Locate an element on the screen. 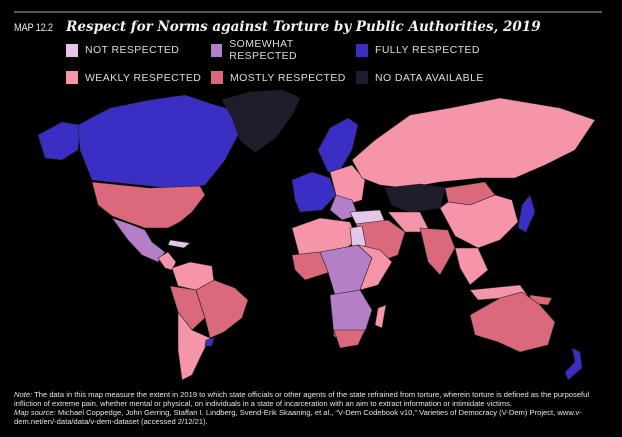 This screenshot has width=622, height=437. legend-label: WEAKLY RESPECTED is located at coordinates (143, 77).